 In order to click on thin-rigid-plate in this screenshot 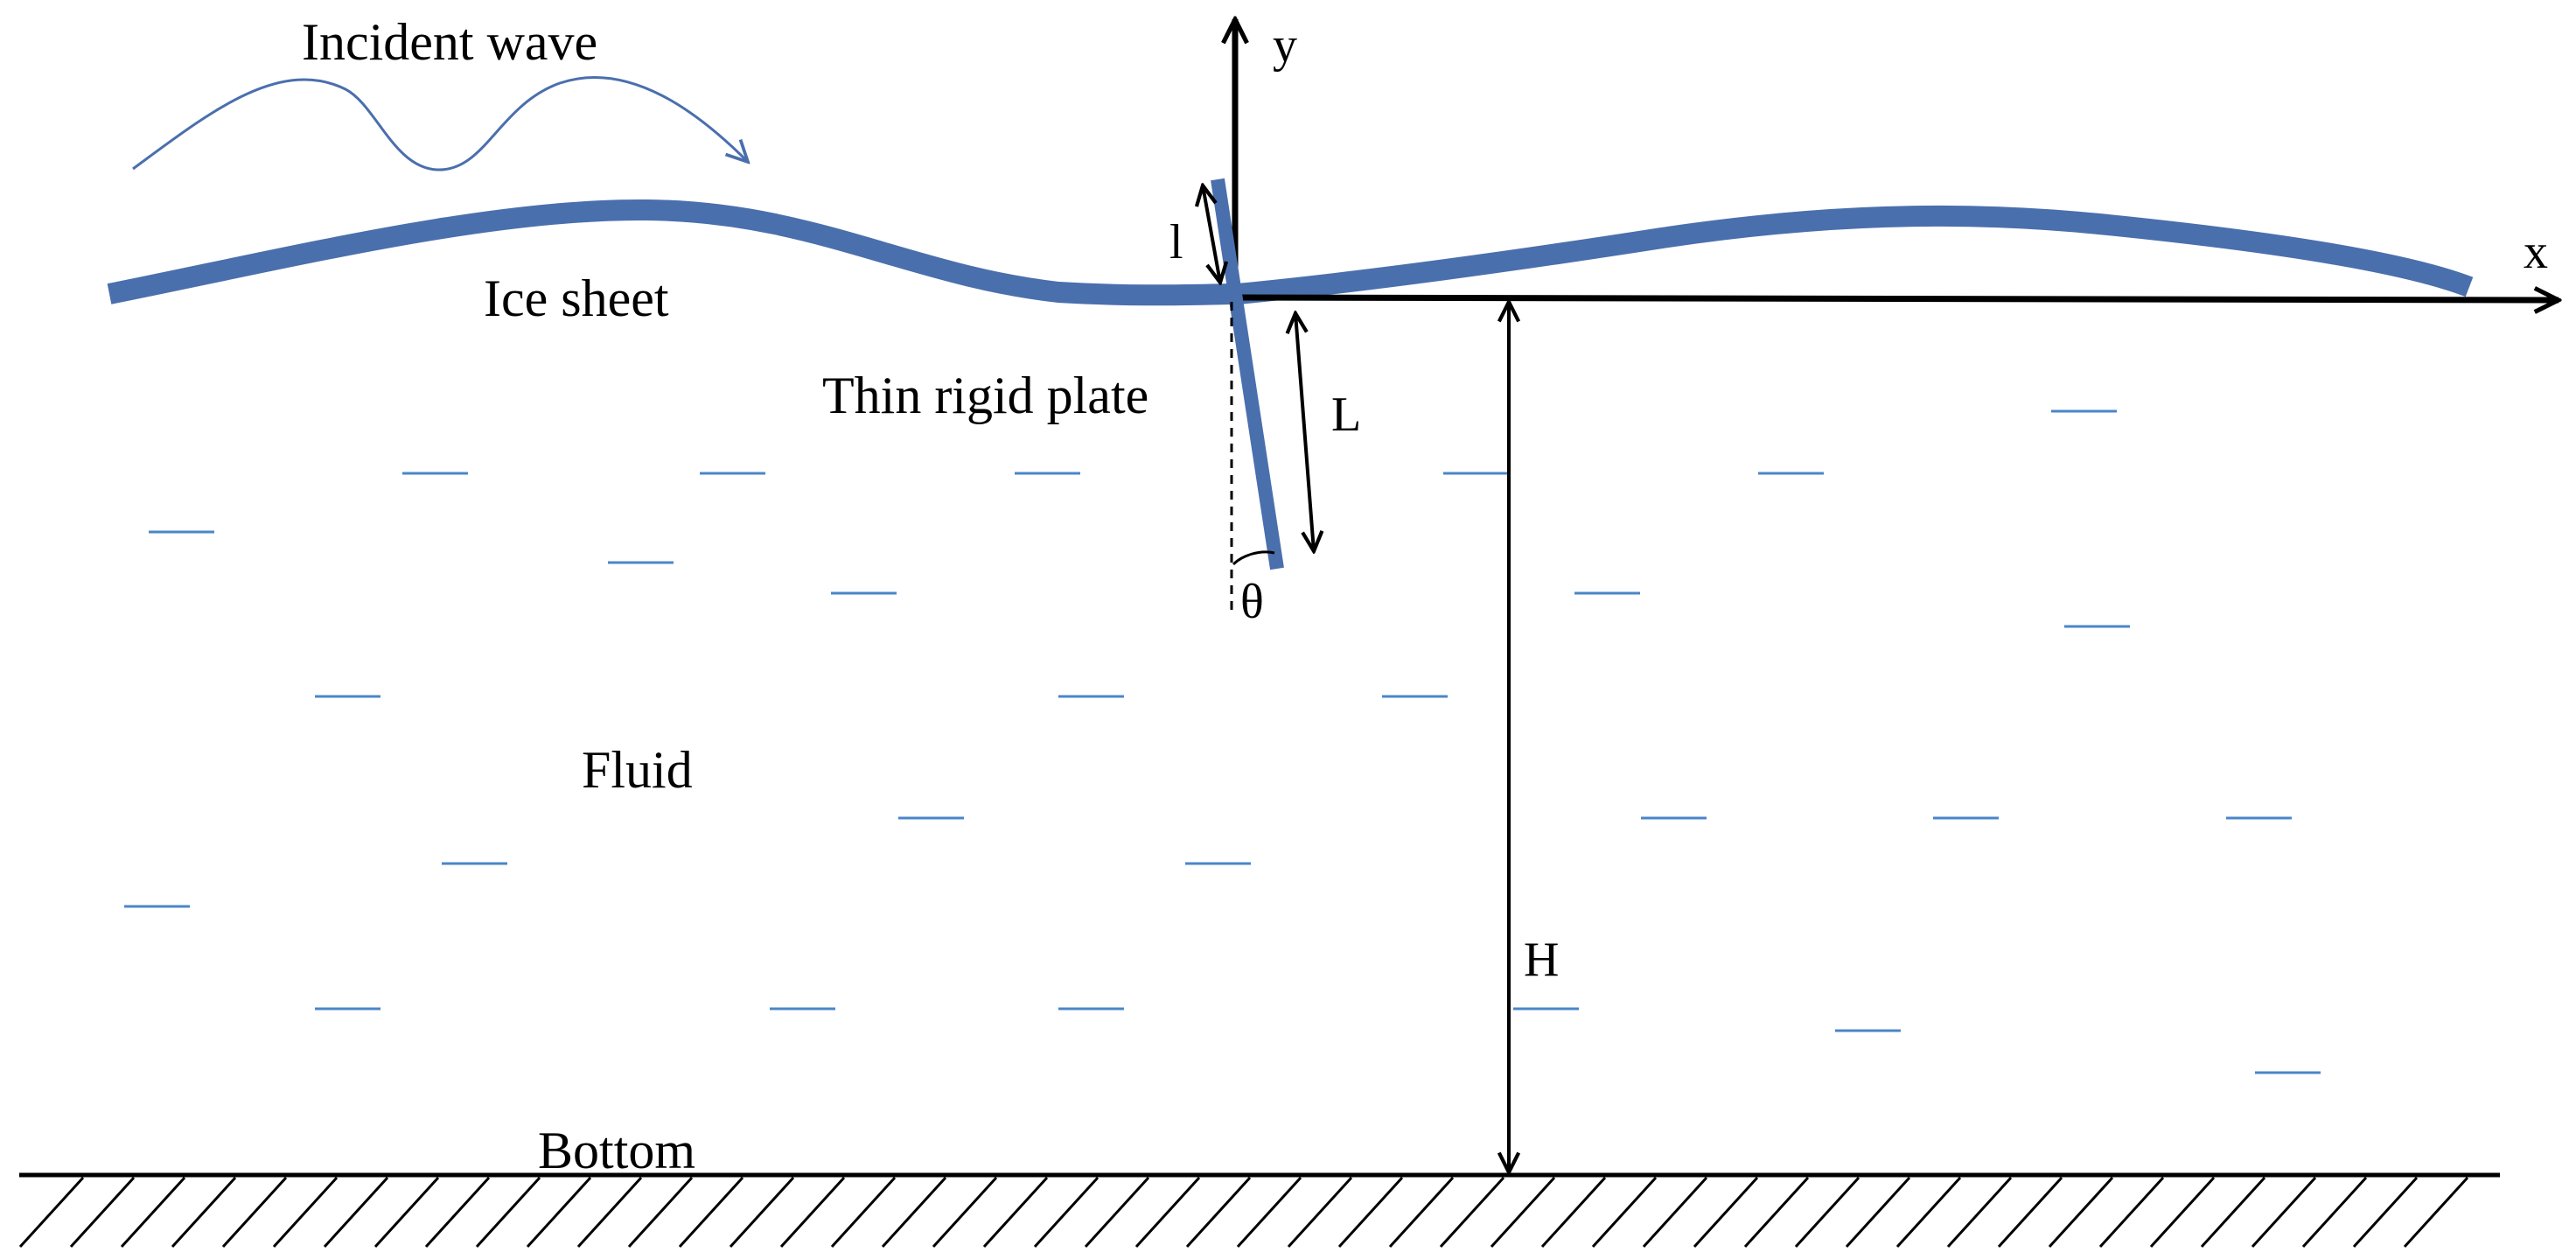, I will do `click(1247, 374)`.